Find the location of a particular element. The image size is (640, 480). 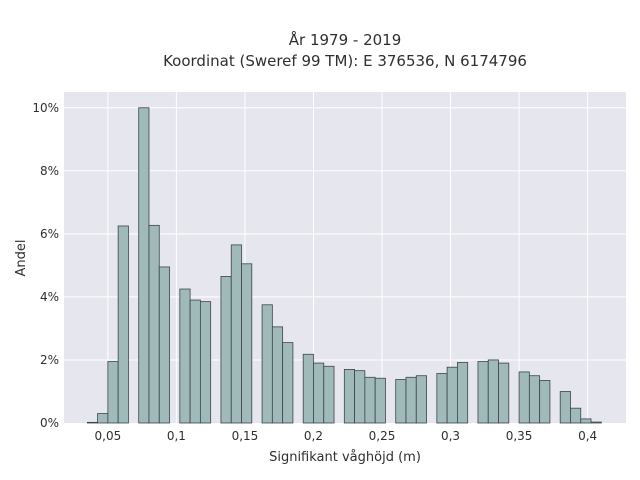

y-axis-label: Andel is located at coordinates (21, 258).